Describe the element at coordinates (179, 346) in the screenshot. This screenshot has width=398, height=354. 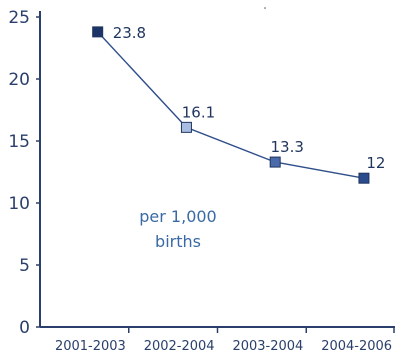
I see `x-tick-label: 2002-2004` at that location.